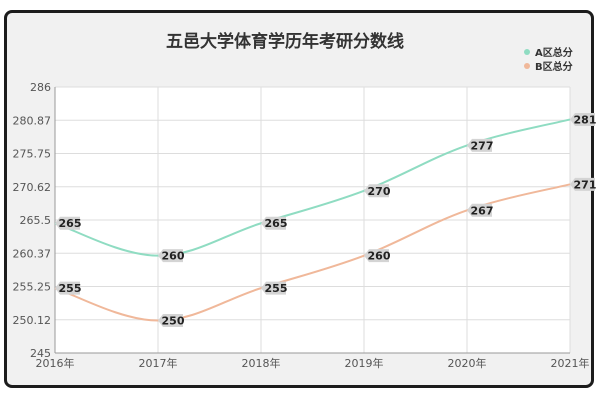 This screenshot has height=400, width=600. What do you see at coordinates (364, 363) in the screenshot?
I see `x-tick-label: 2019年` at bounding box center [364, 363].